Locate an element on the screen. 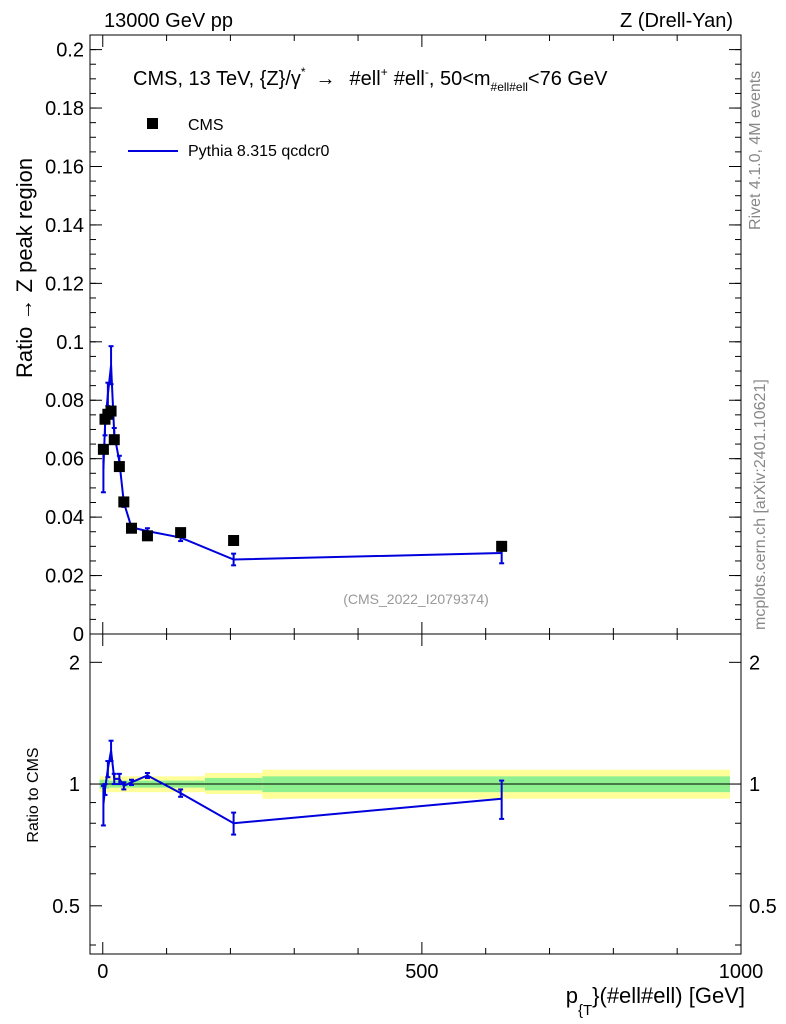 The width and height of the screenshot is (786, 1024). x-tick-label: 1000 is located at coordinates (741, 972).